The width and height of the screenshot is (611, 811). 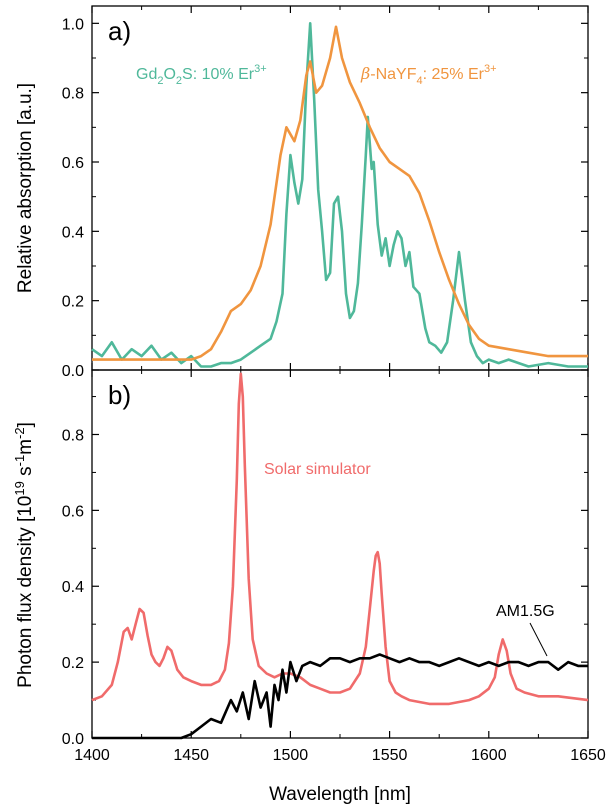 I want to click on panel-a-label: a), so click(x=119, y=31).